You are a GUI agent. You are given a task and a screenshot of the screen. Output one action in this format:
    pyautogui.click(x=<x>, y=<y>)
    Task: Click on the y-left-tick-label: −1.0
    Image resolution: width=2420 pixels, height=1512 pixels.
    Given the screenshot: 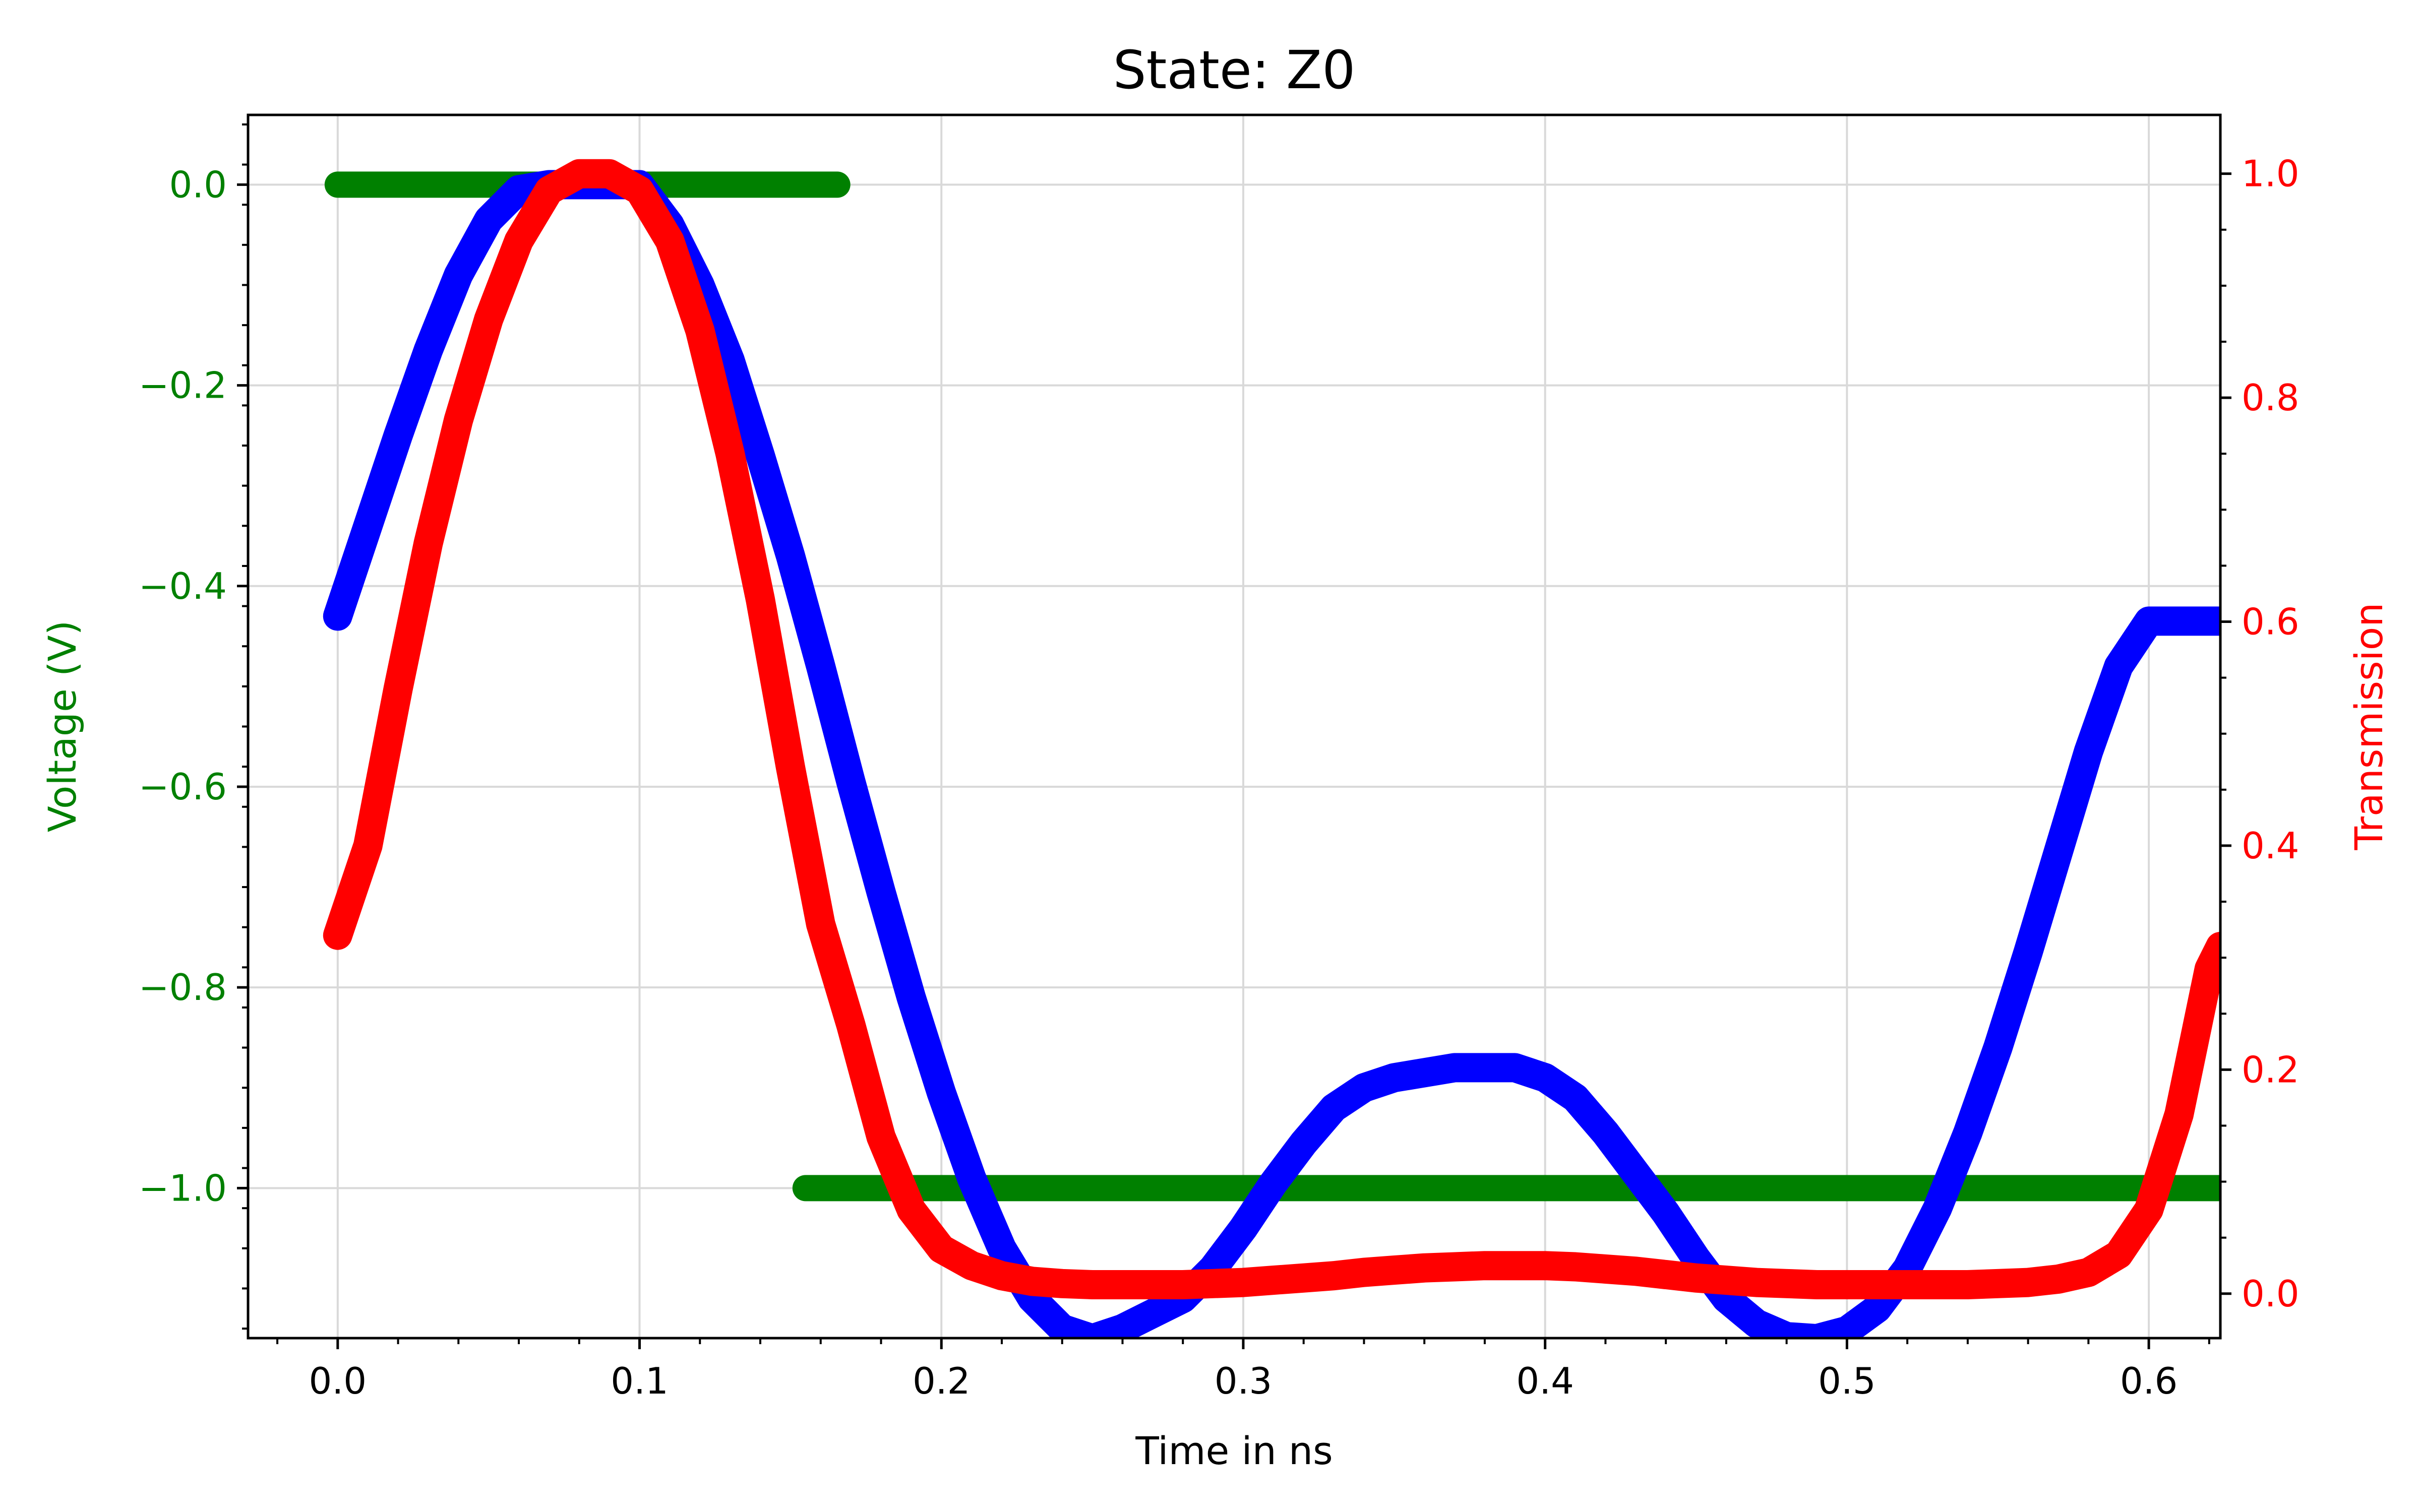 What is the action you would take?
    pyautogui.click(x=183, y=1188)
    